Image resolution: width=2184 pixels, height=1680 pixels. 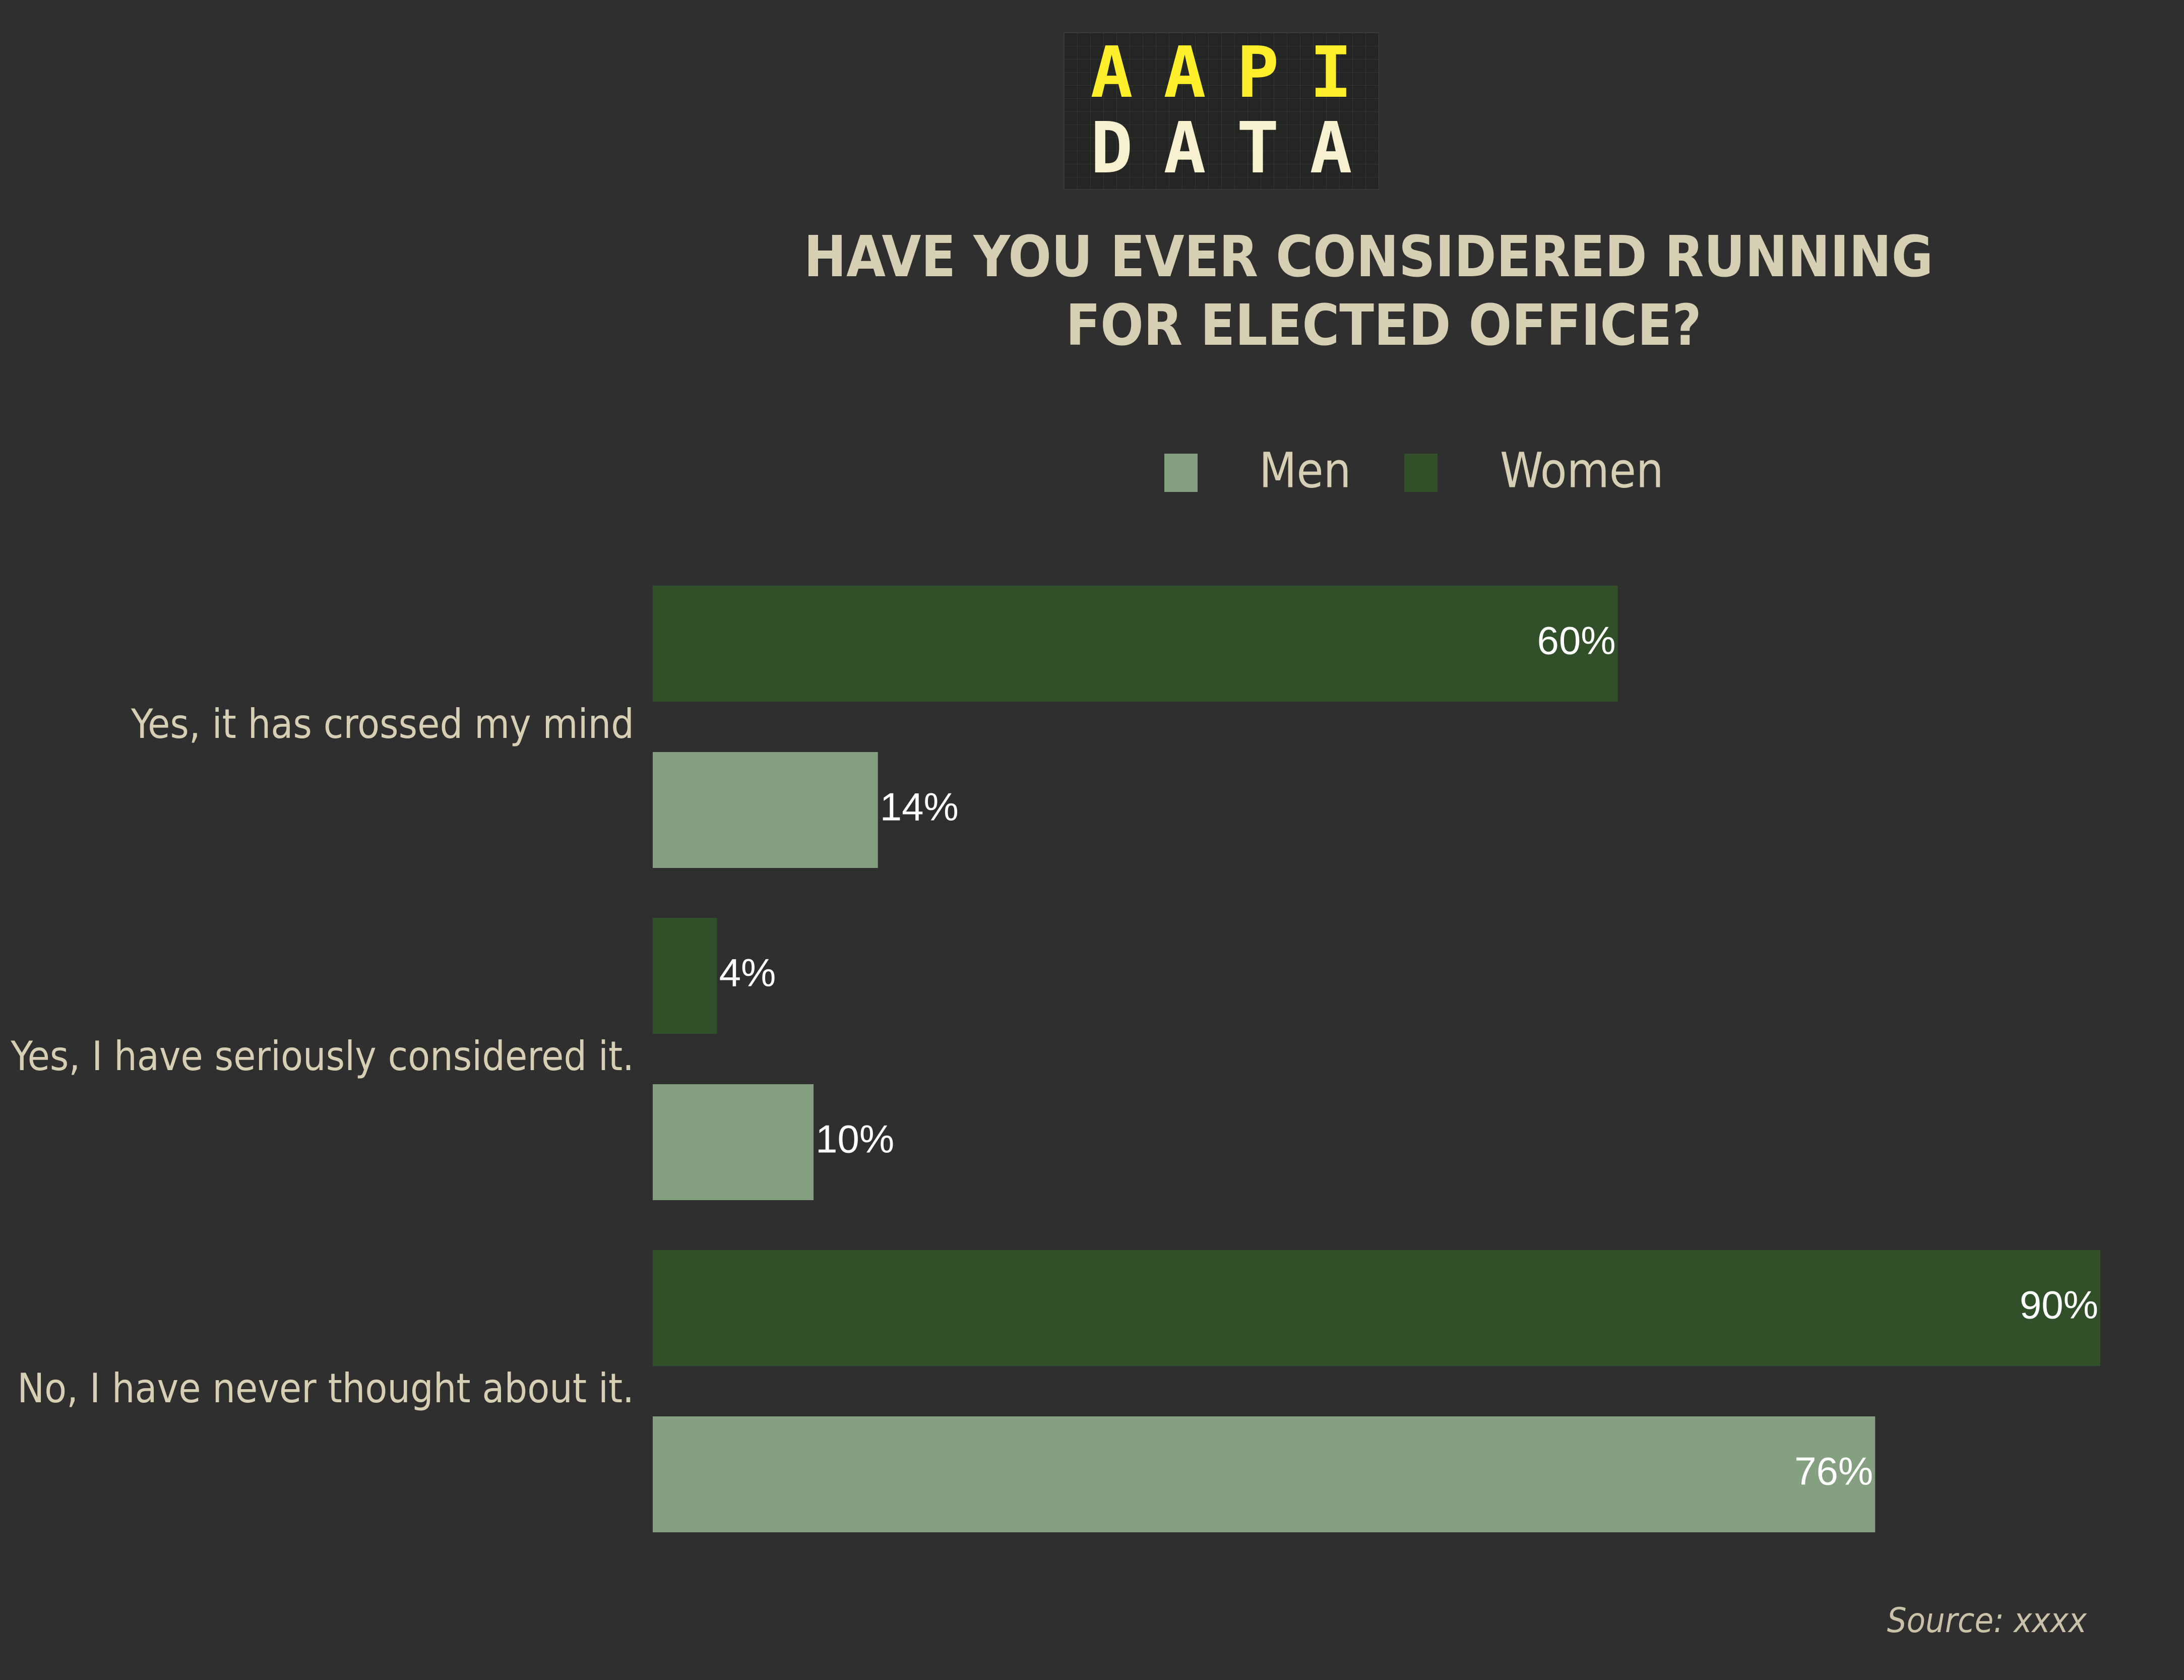 I want to click on bar-value-label: 90%, so click(x=2059, y=1305).